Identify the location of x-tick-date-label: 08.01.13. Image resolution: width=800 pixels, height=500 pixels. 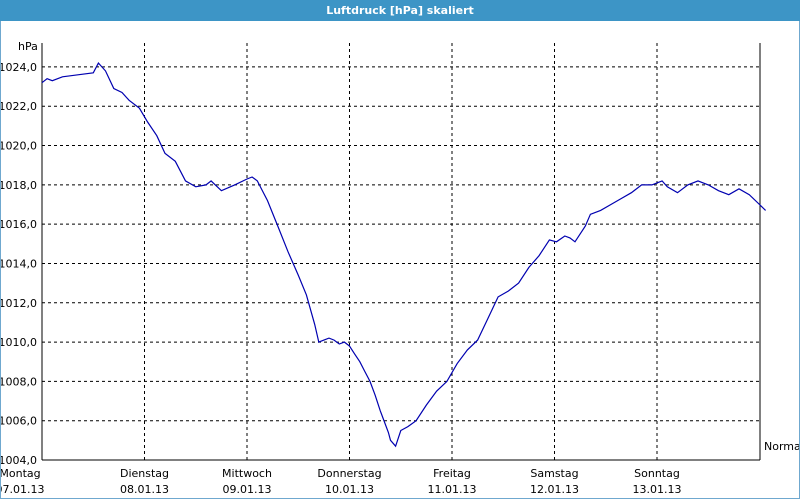
(144, 489).